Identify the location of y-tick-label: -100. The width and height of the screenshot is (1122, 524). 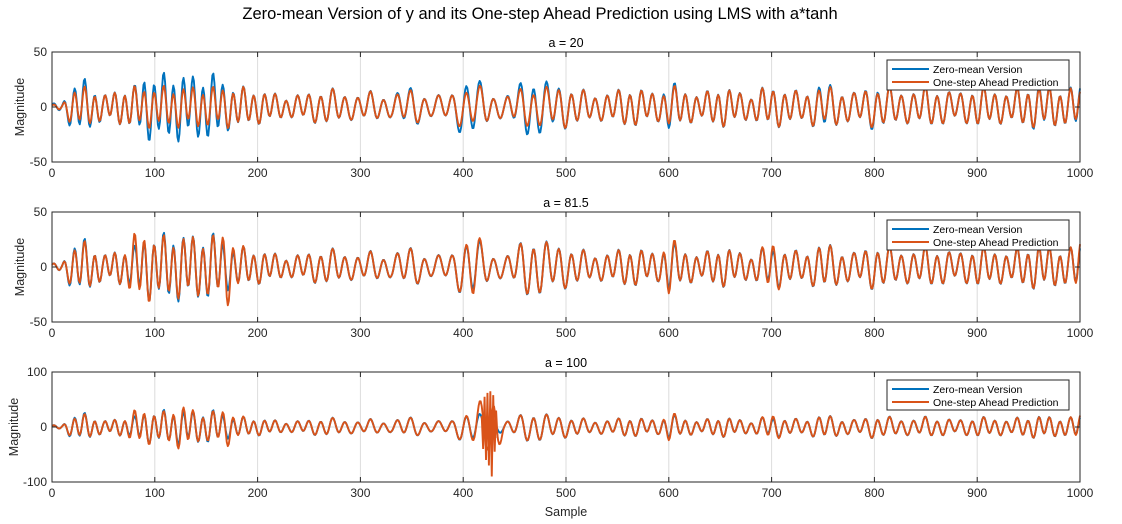
(35, 482).